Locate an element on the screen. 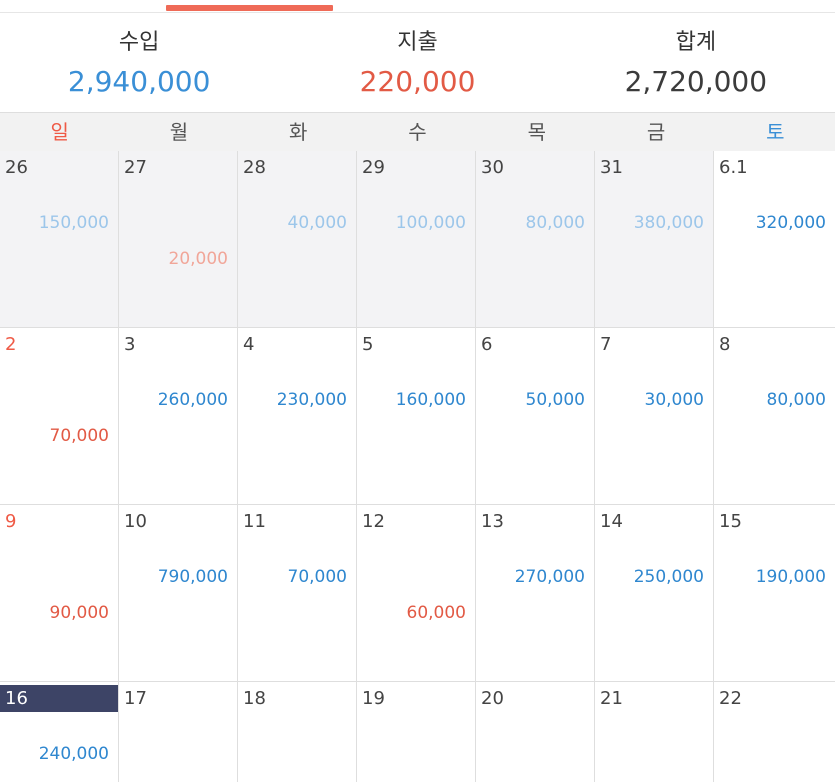  day-number: 26 is located at coordinates (16, 167).